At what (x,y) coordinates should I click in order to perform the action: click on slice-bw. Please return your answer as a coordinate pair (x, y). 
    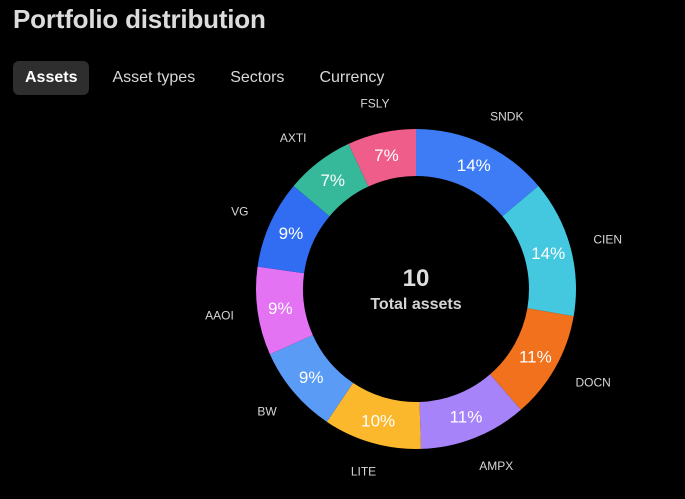
    Looking at the image, I should click on (311, 378).